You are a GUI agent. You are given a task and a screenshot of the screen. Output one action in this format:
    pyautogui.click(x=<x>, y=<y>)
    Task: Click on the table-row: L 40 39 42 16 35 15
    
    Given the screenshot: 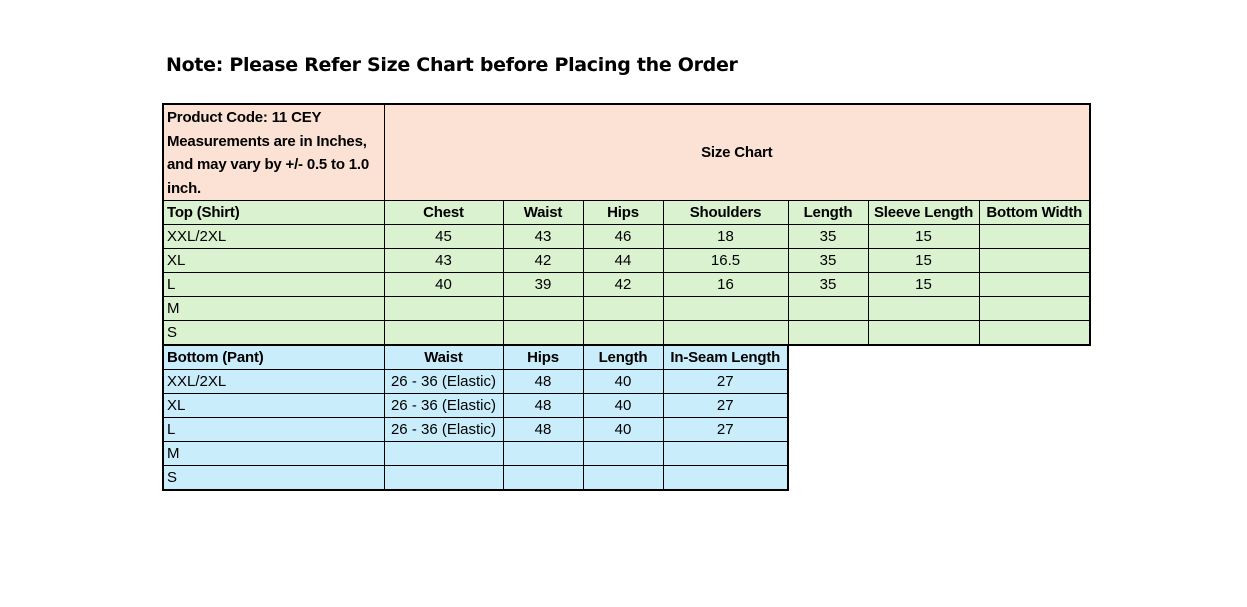 What is the action you would take?
    pyautogui.click(x=626, y=284)
    